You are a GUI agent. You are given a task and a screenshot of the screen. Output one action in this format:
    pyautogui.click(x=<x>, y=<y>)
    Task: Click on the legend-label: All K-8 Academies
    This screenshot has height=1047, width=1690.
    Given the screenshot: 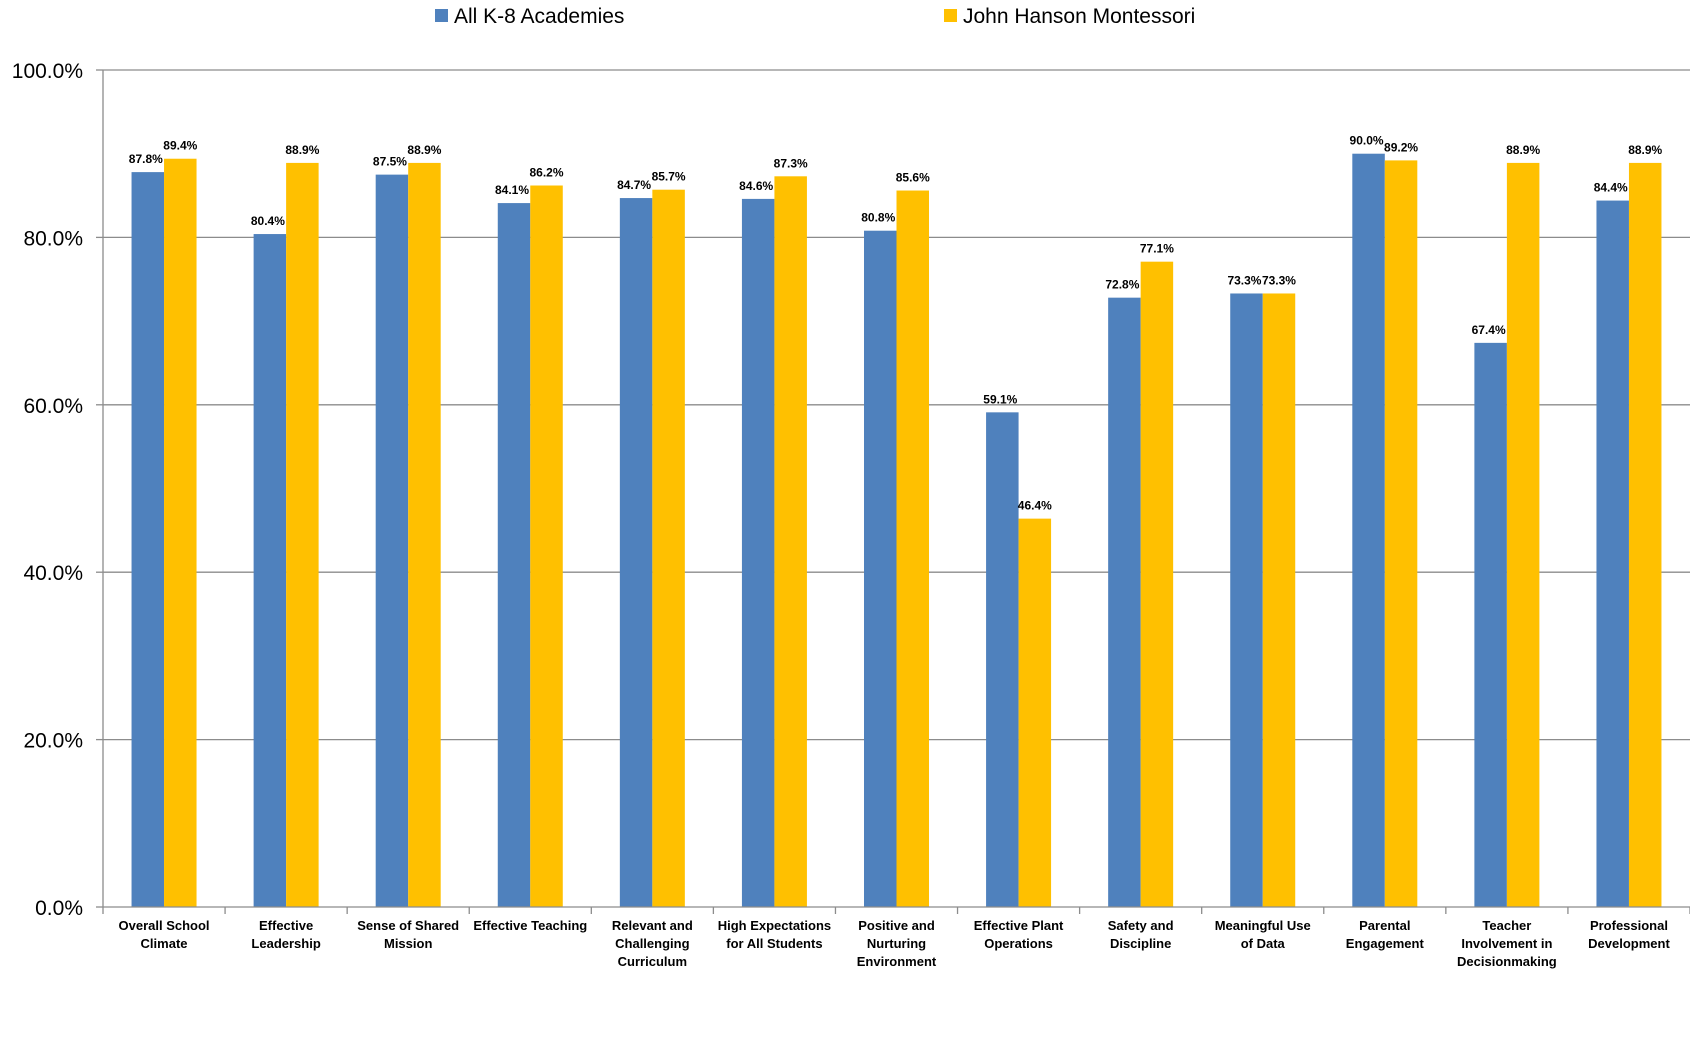 What is the action you would take?
    pyautogui.click(x=539, y=16)
    